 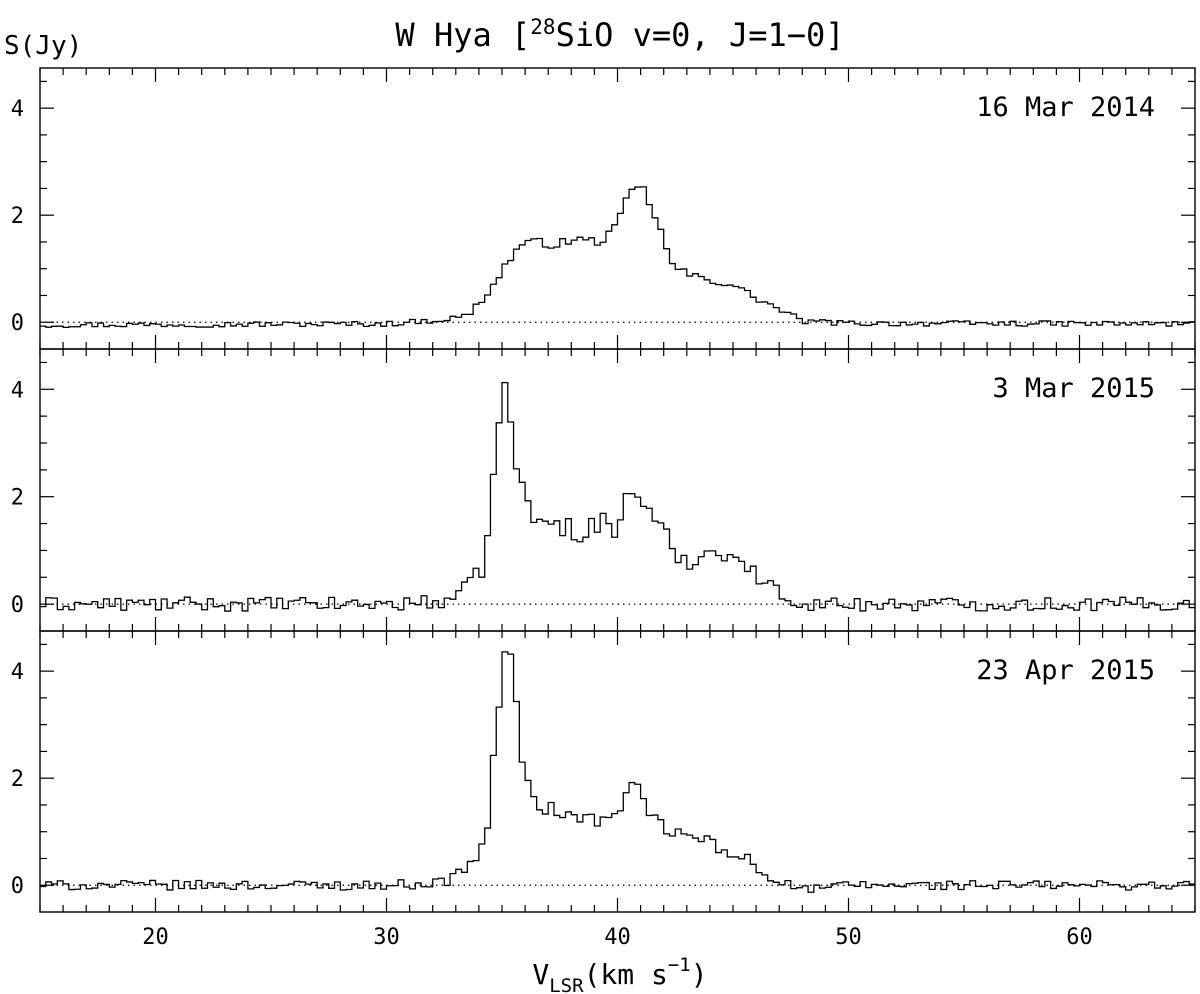 What do you see at coordinates (540, 974) in the screenshot?
I see `x-axis-label-main: V` at bounding box center [540, 974].